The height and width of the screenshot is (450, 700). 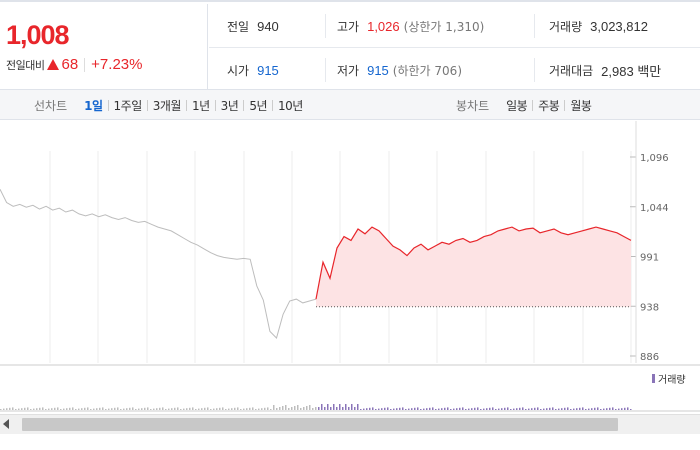 What do you see at coordinates (93, 105) in the screenshot?
I see `period-1d: 1일` at bounding box center [93, 105].